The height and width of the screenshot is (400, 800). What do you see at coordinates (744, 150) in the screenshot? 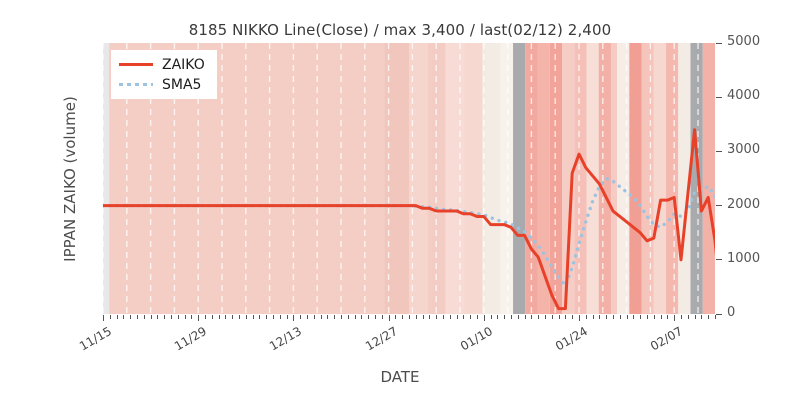
I see `y-tick-label: 3000` at bounding box center [744, 150].